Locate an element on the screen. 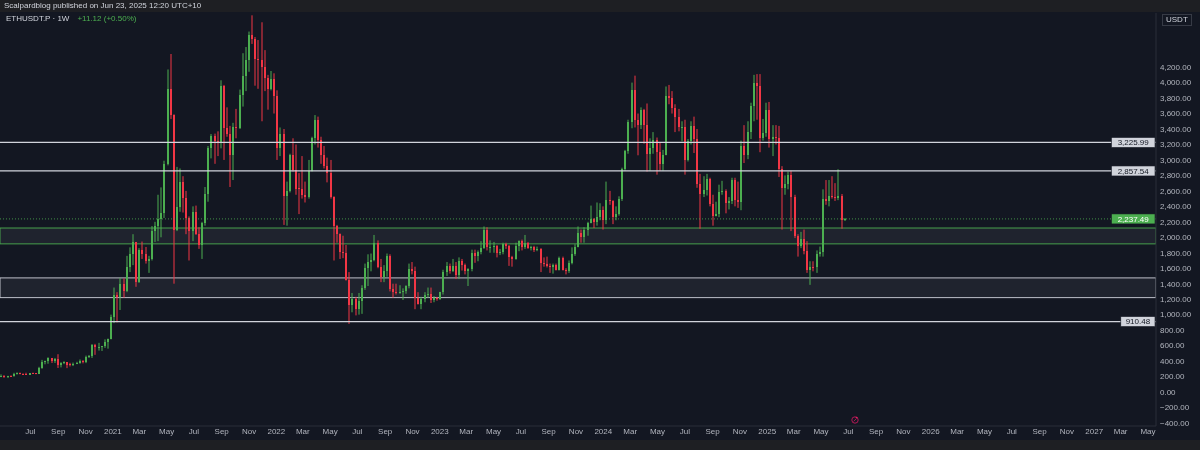 This screenshot has height=450, width=1200. ref-line-label: 2,237.49 is located at coordinates (1133, 219).